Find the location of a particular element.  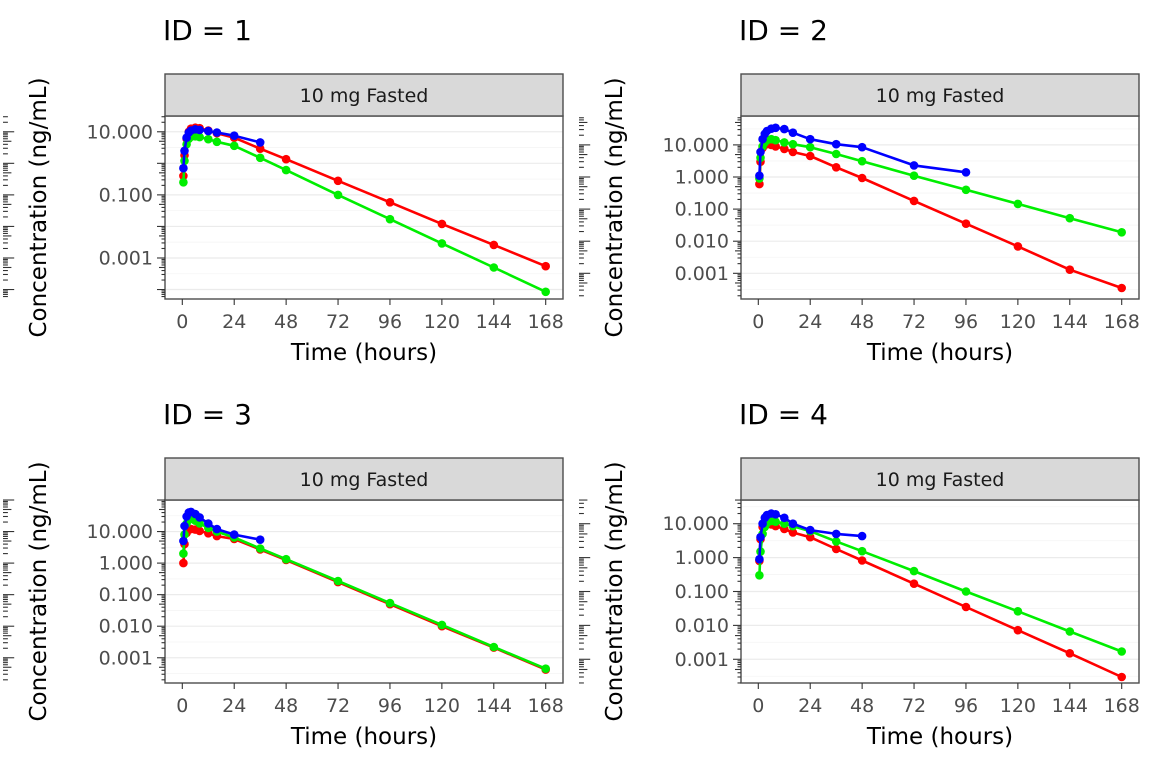

y-axis-title: Concentration (ng/mL) is located at coordinates (615, 591).